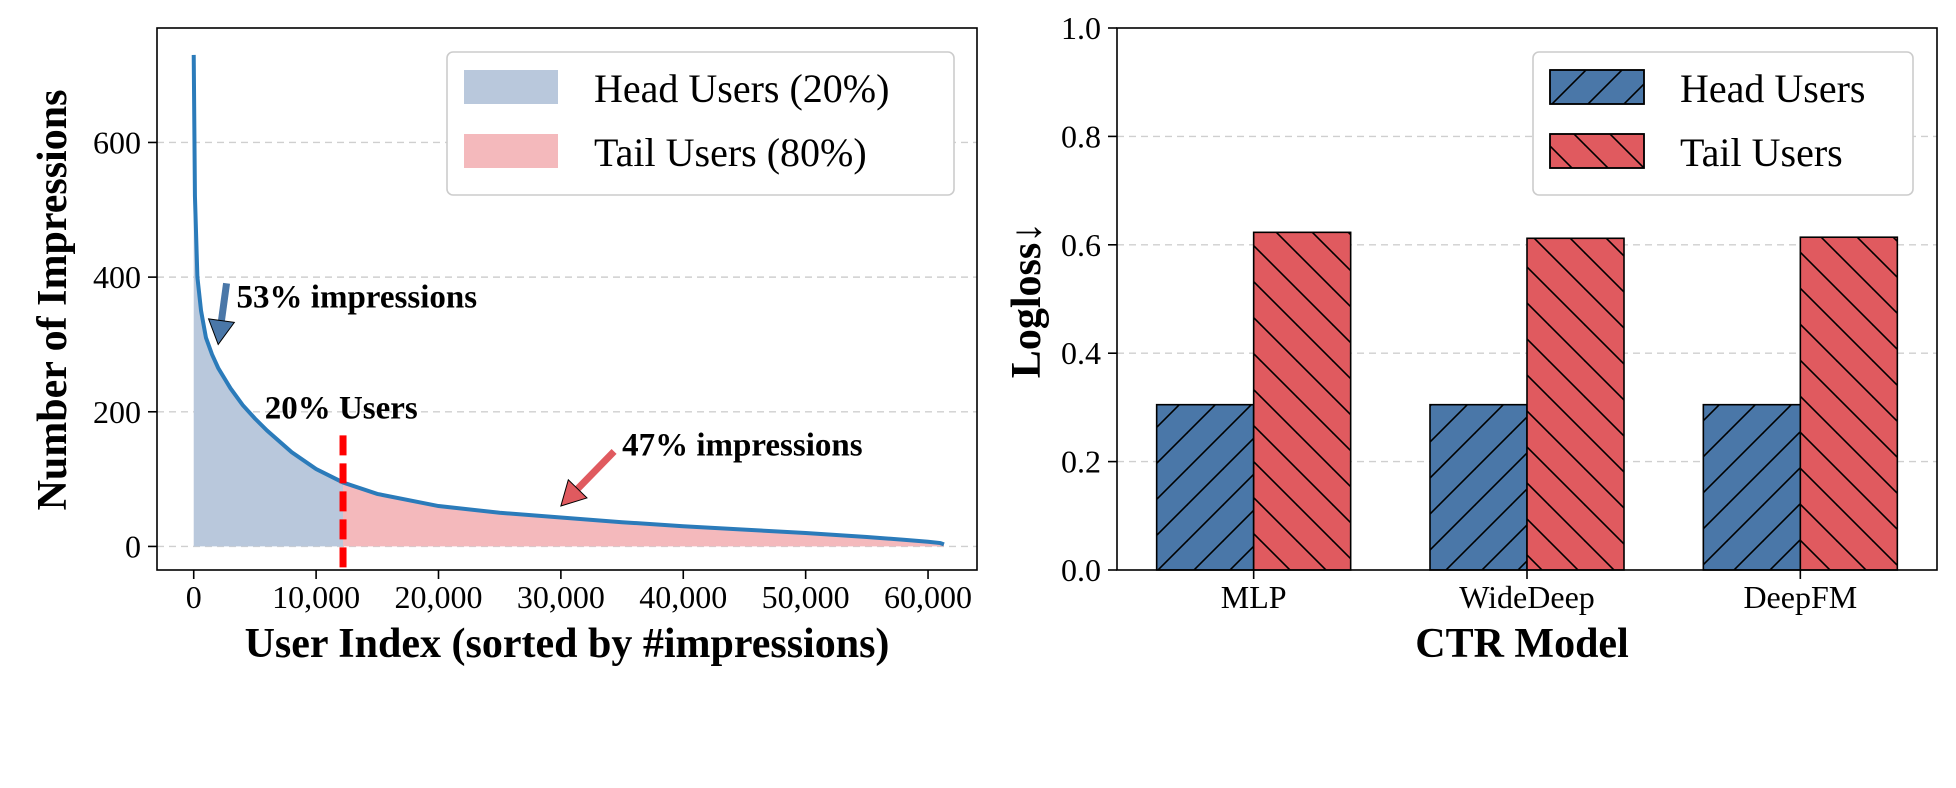  Describe the element at coordinates (53, 300) in the screenshot. I see `left-y-axis-title: Number of Impressions` at that location.